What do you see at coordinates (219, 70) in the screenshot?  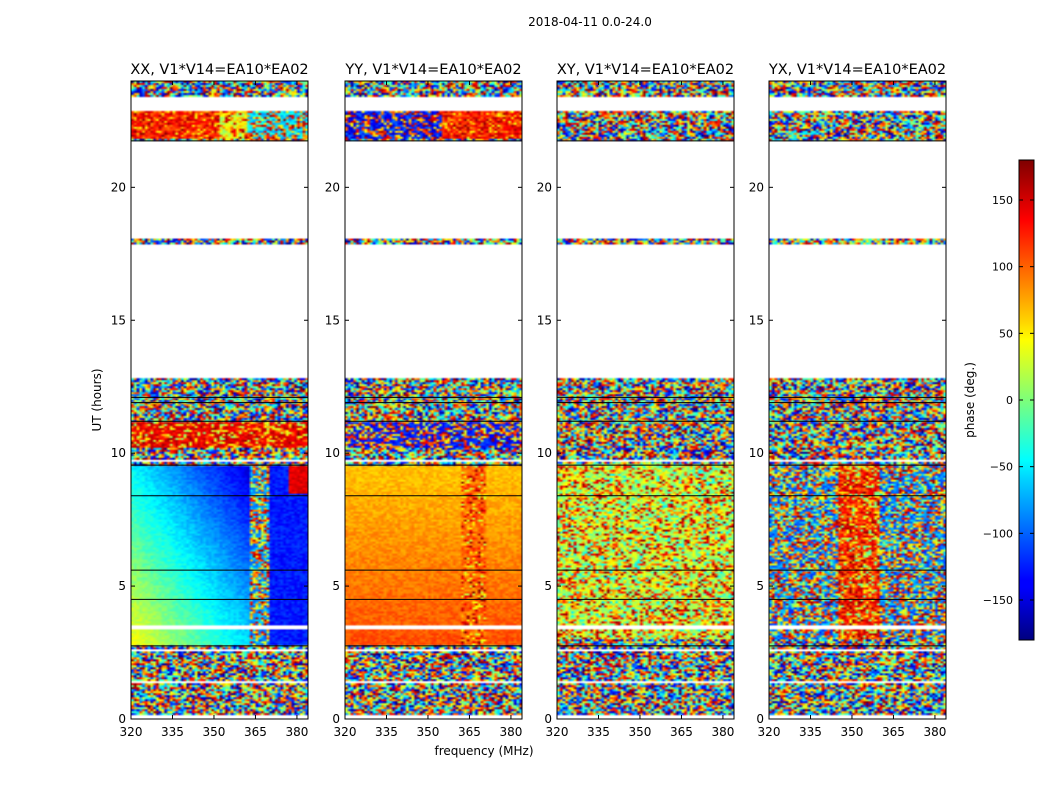 I see `panel-title: XX, V1*V14=EA10*EA02` at bounding box center [219, 70].